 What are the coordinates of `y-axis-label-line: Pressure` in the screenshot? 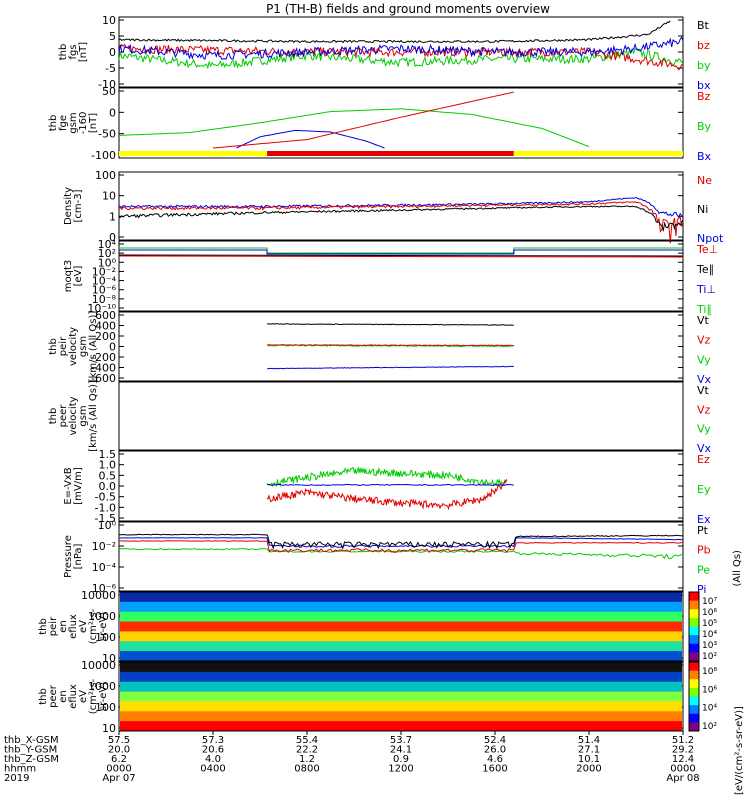 It's located at (68, 556).